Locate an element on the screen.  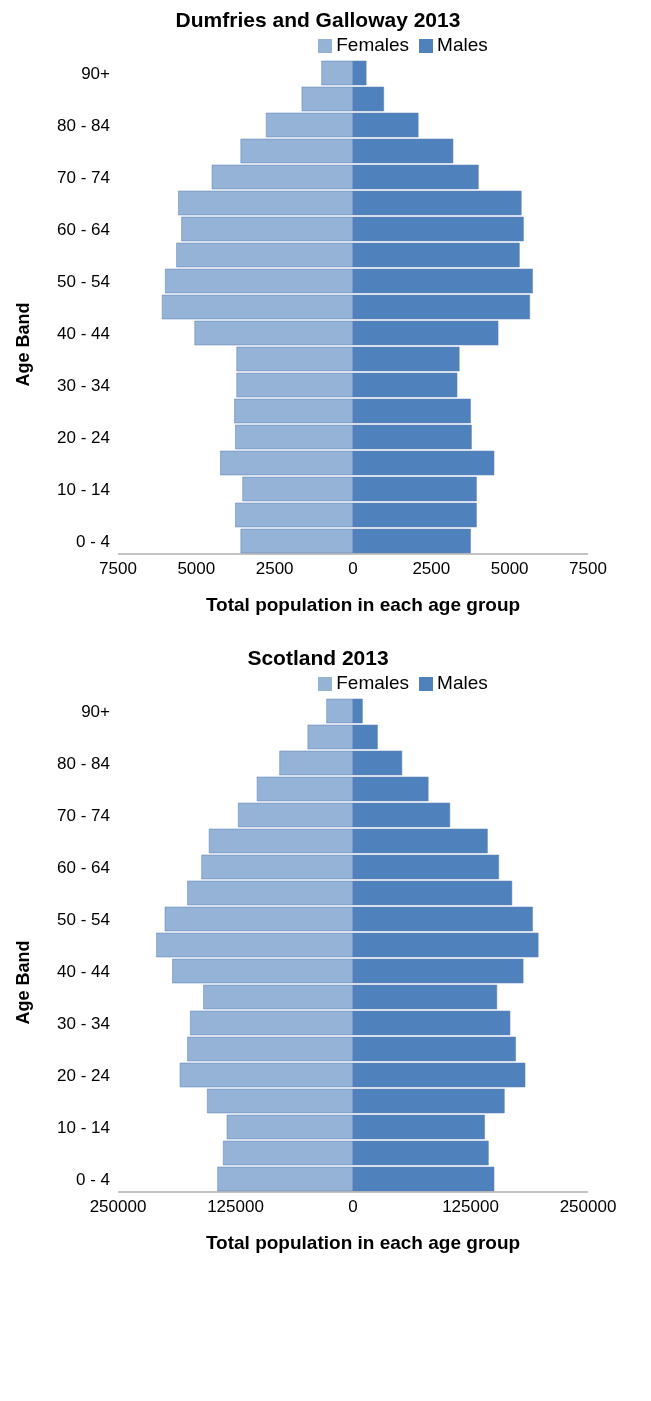
chart-title: Dumfries and Galloway 2013 is located at coordinates (318, 20).